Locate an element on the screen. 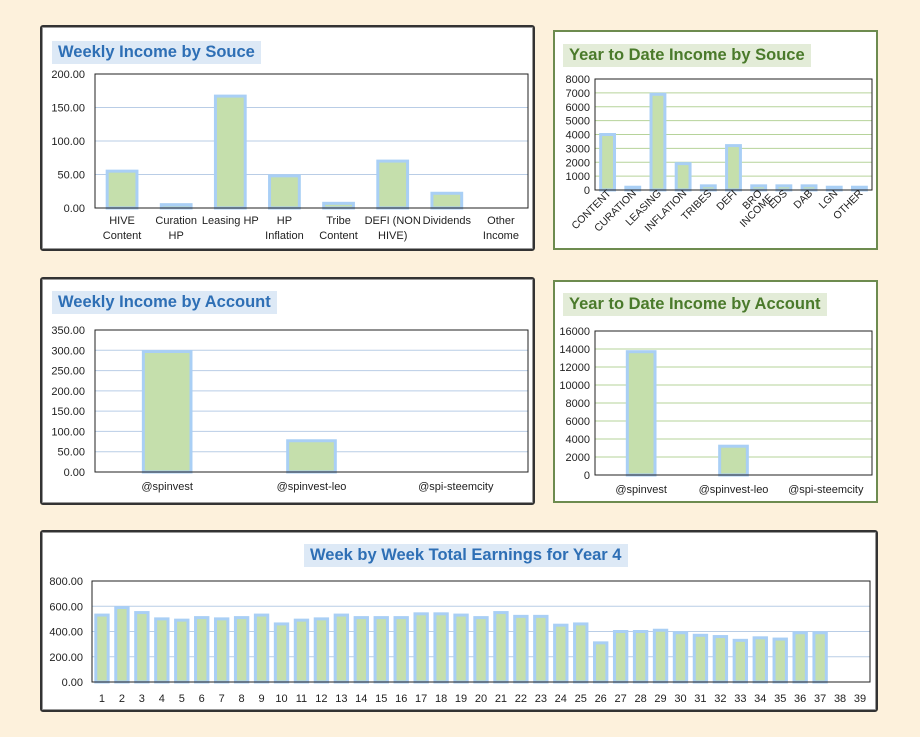  x-tick-label: Other is located at coordinates (501, 221).